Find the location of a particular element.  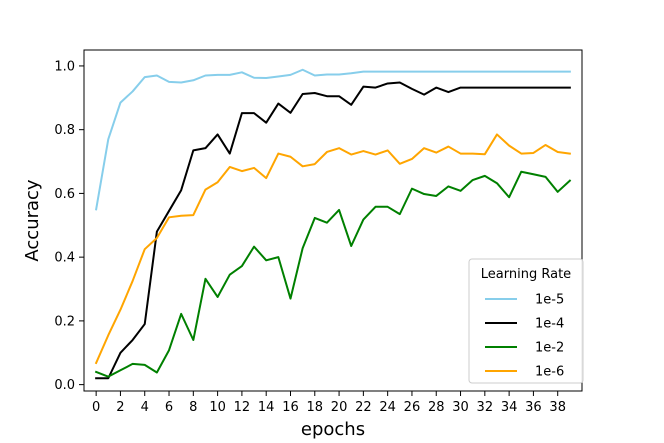

y-tick-label: 0.6 is located at coordinates (64, 194).